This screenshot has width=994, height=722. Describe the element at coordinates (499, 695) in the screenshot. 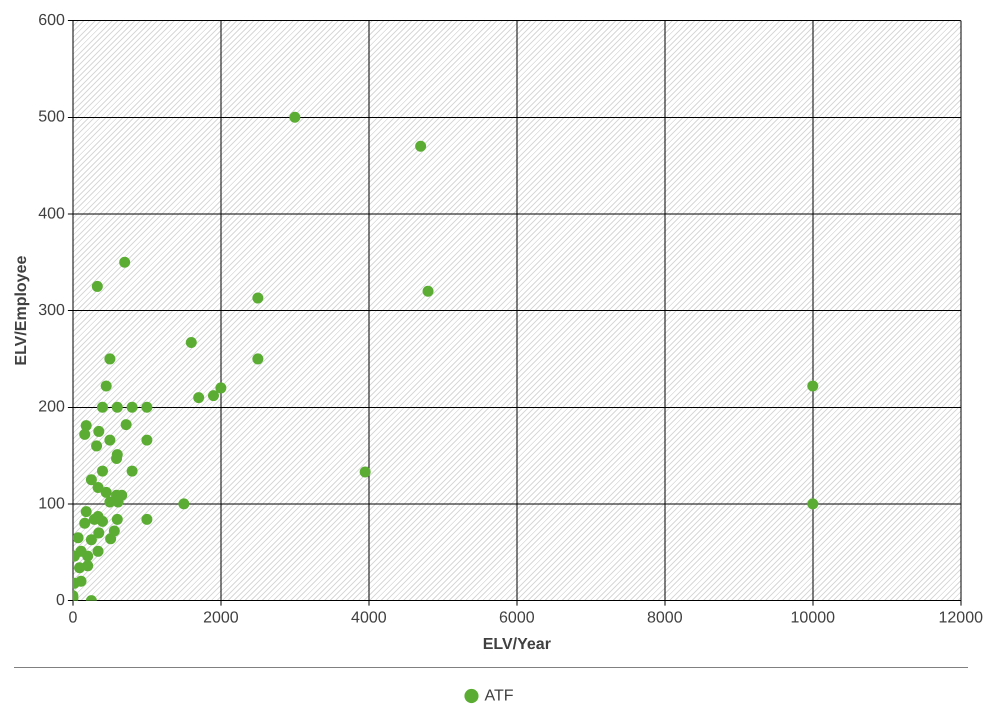

I see `legend-label: ATF` at that location.